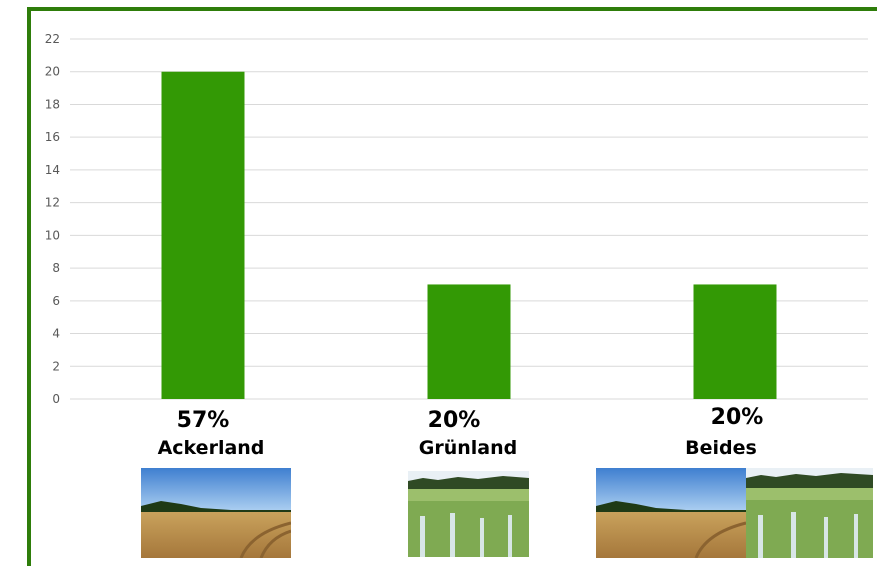  I want to click on percent-label-ackerland: 57%, so click(203, 420).